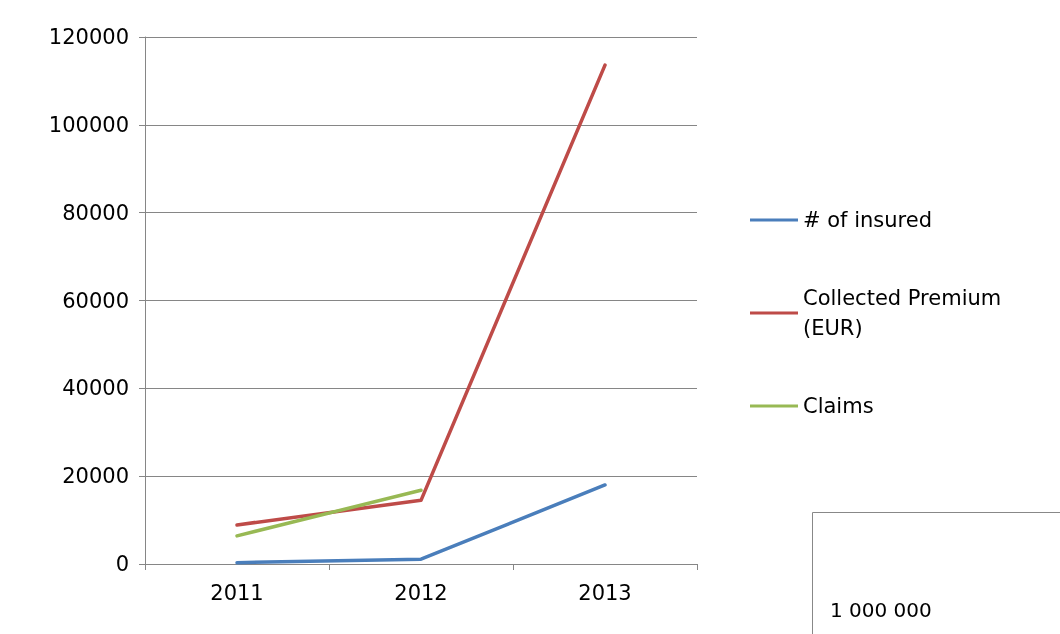 The image size is (1060, 634). I want to click on y-tick-label: 20000, so click(95, 476).